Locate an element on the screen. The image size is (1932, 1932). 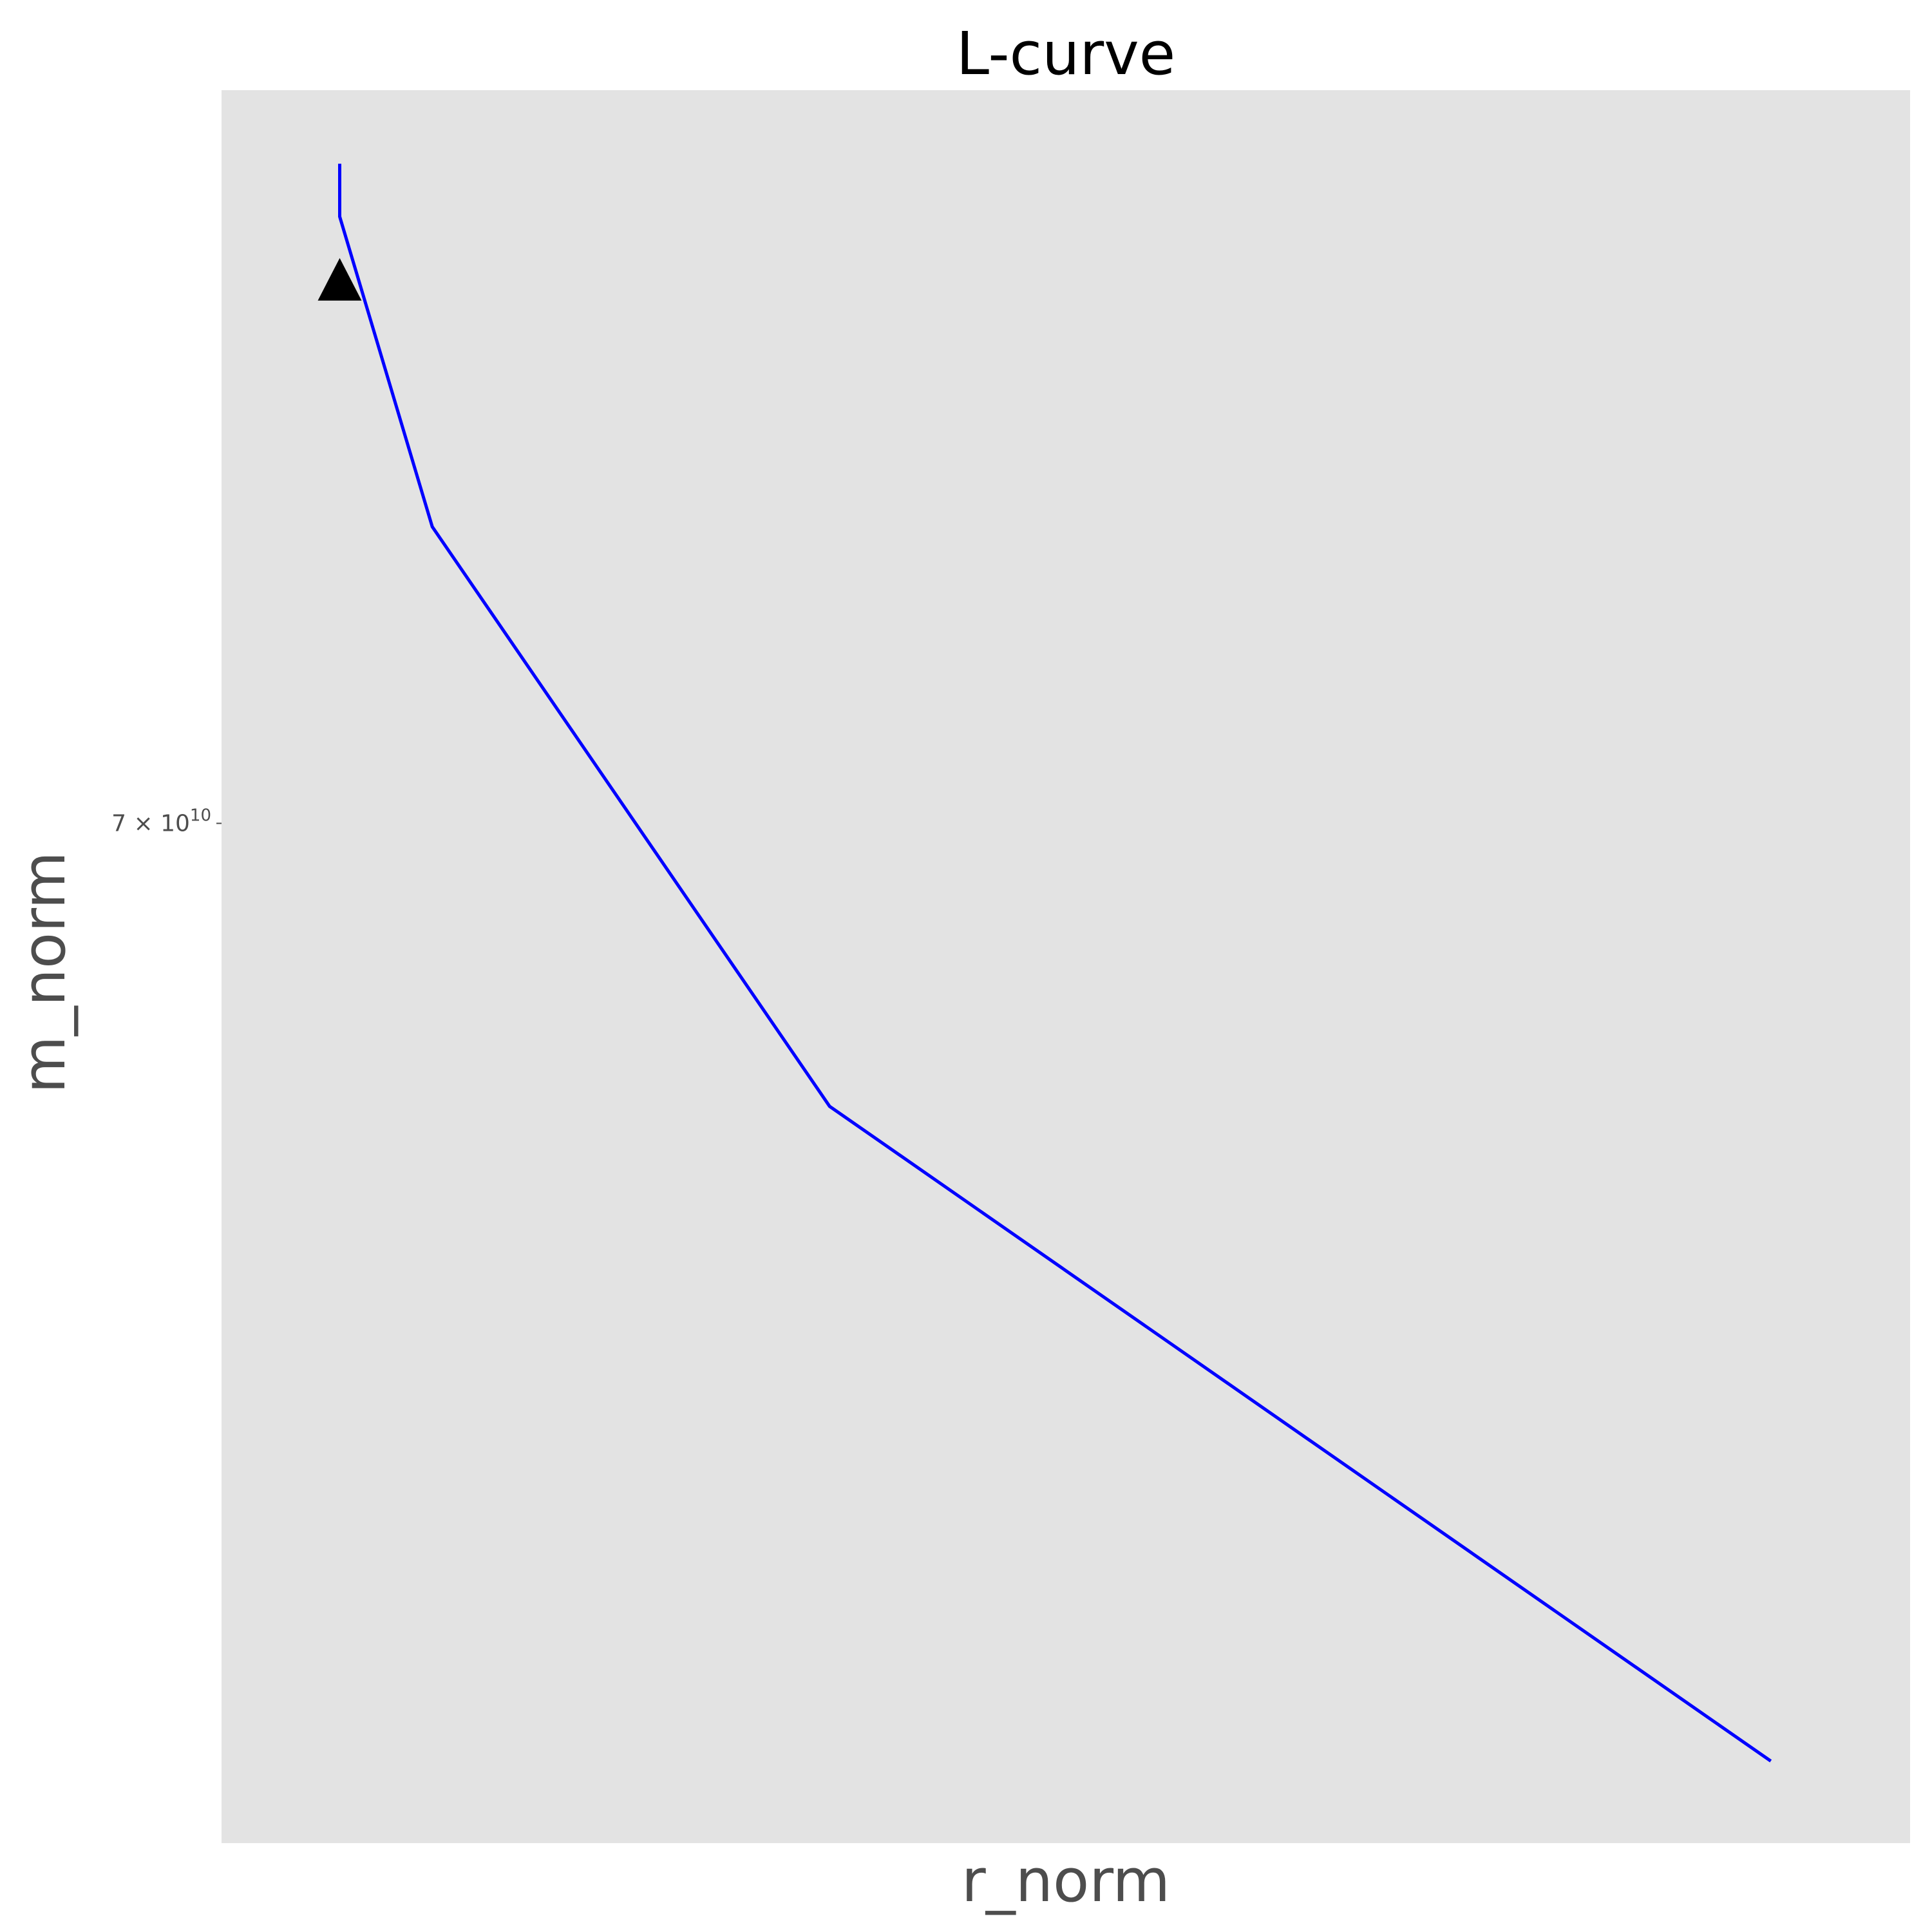
chart-title: L-curve is located at coordinates (1066, 54).